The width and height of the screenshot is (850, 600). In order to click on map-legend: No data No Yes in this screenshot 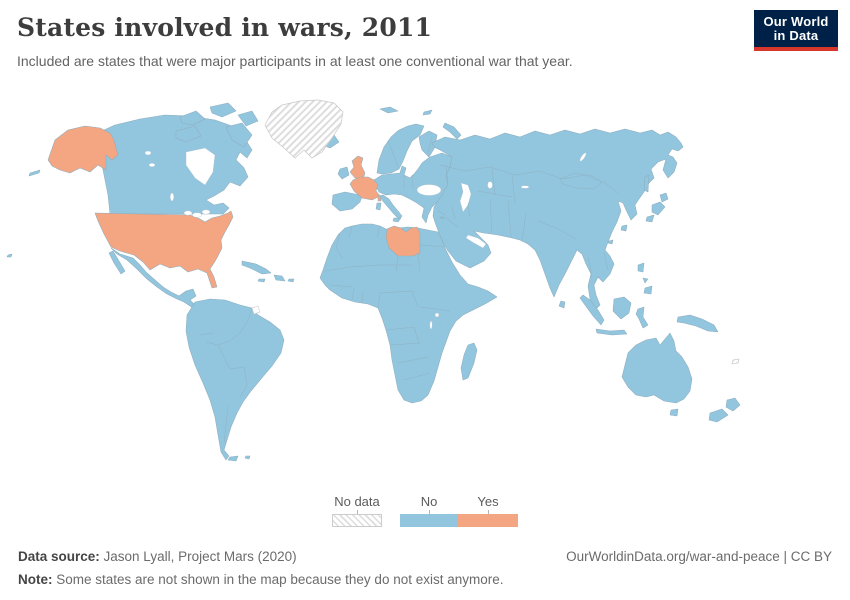, I will do `click(425, 510)`.